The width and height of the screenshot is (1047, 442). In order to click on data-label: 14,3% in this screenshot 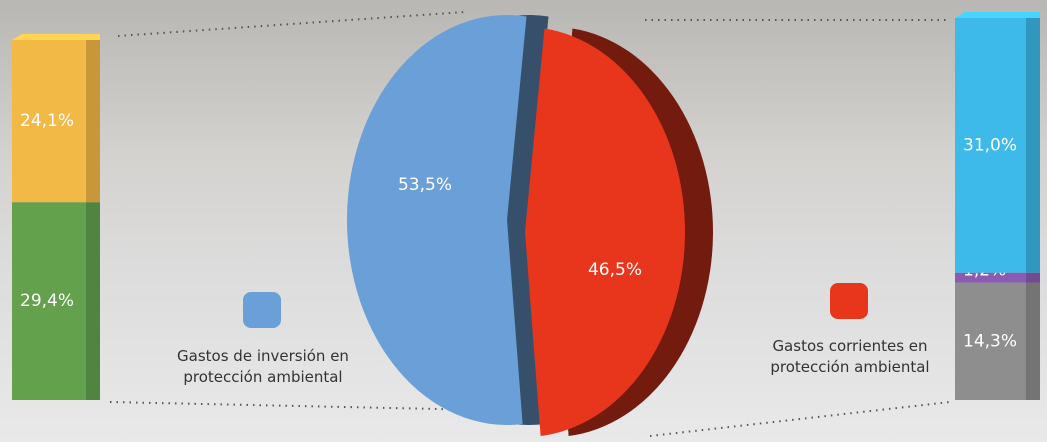, I will do `click(990, 341)`.